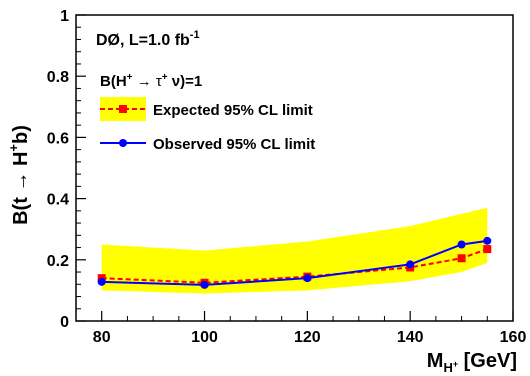 Image resolution: width=530 pixels, height=376 pixels. Describe the element at coordinates (165, 77) in the screenshot. I see `assumption-sup2: +` at that location.